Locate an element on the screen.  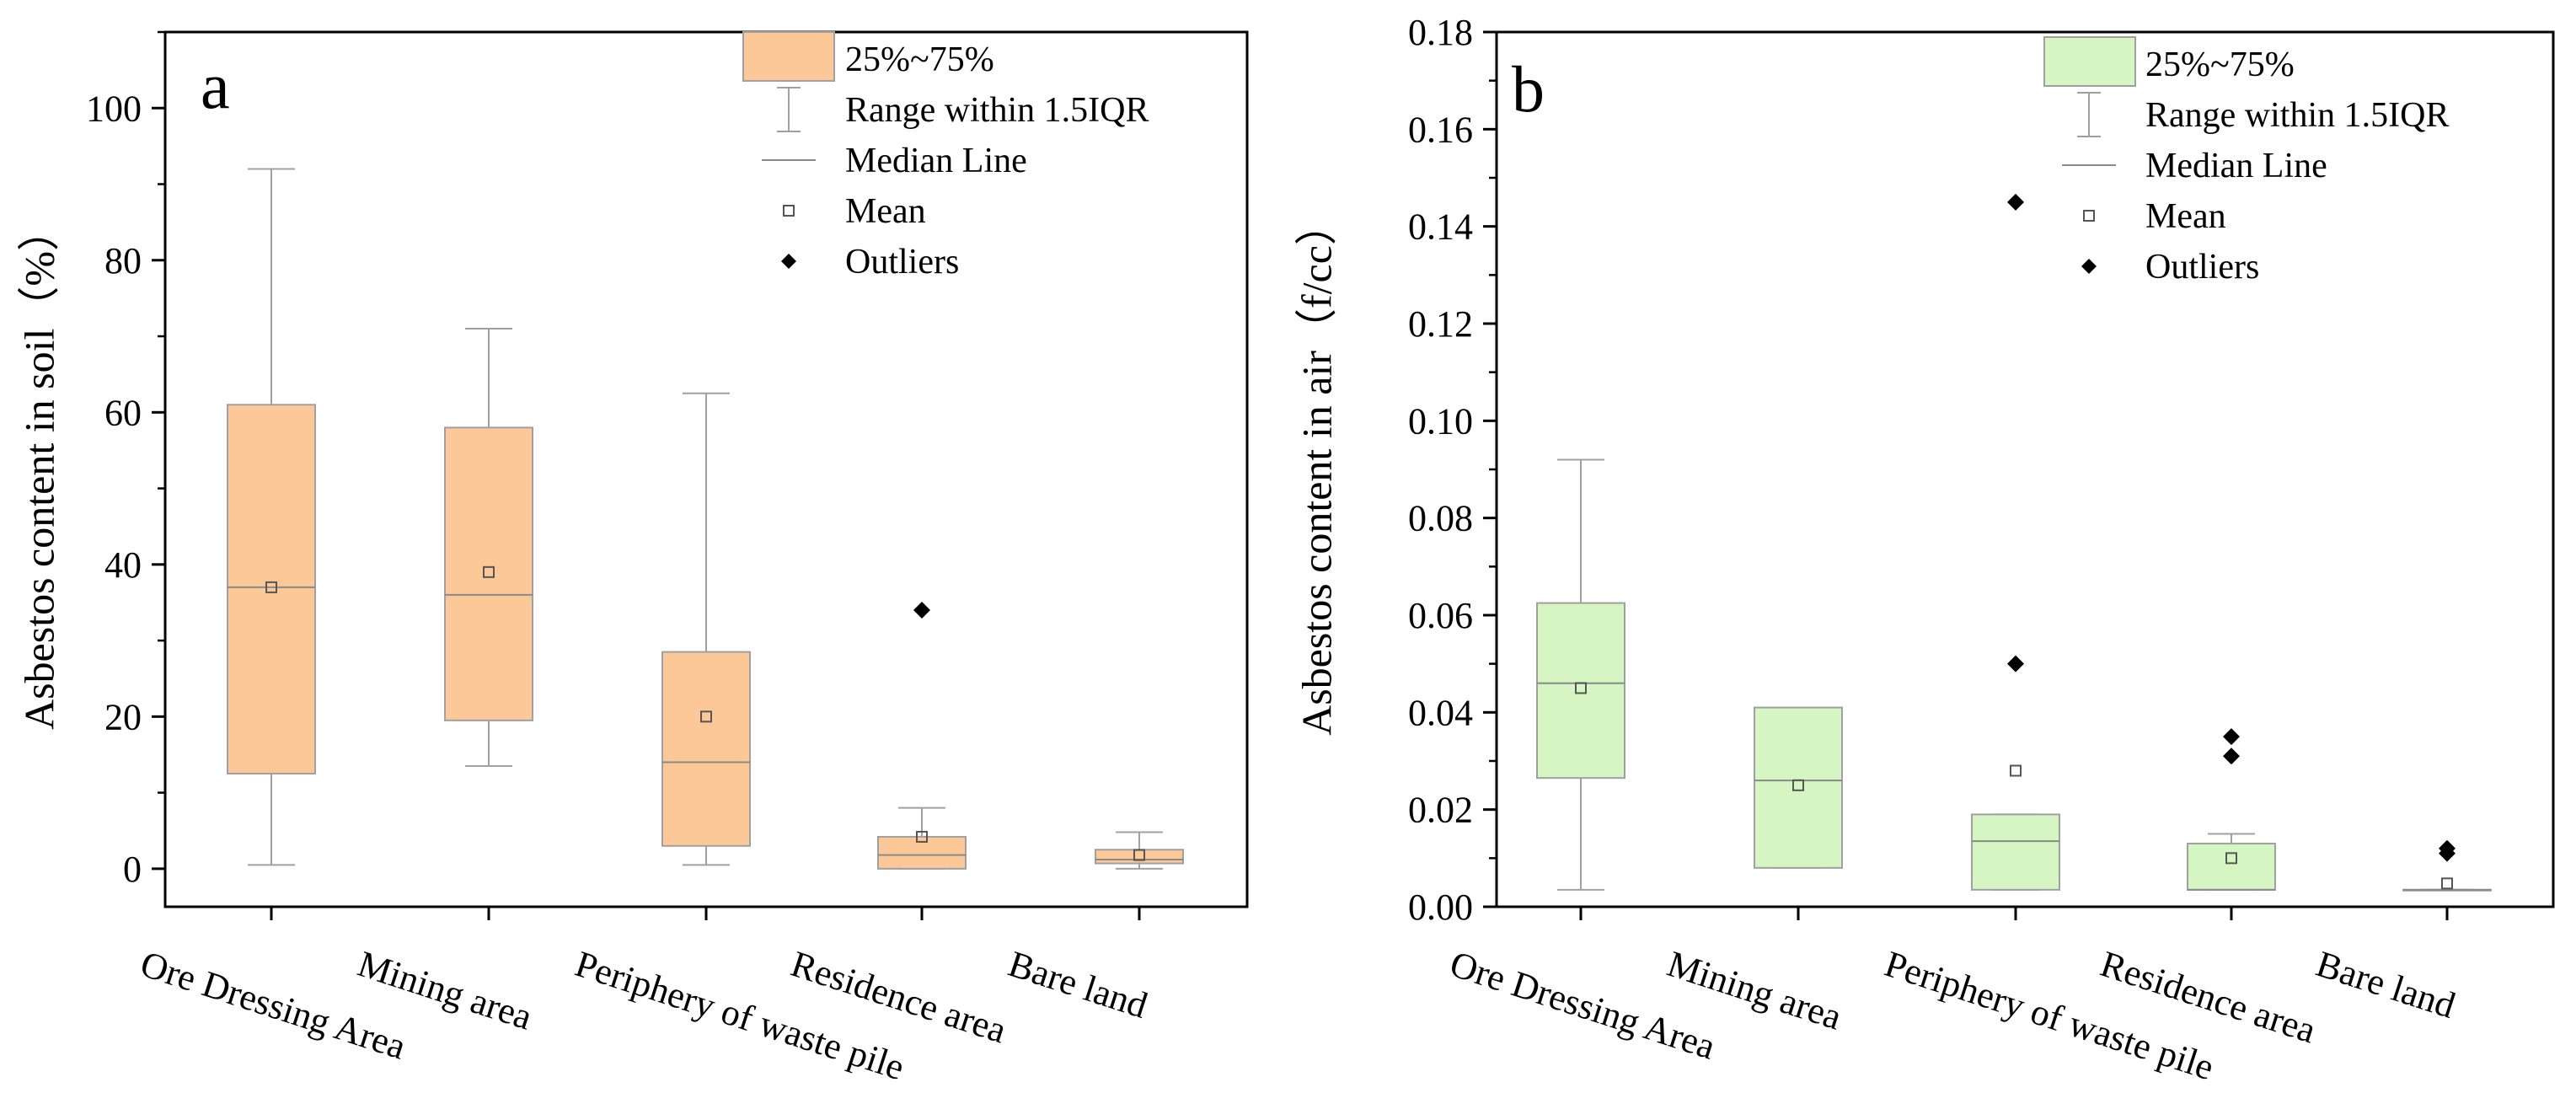
y-tick-label: 0.08 is located at coordinates (1440, 518).